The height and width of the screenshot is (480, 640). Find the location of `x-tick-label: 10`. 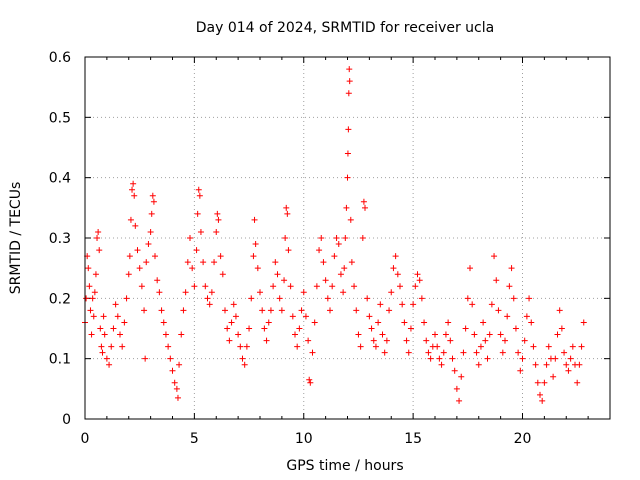

x-tick-label: 10 is located at coordinates (304, 439).